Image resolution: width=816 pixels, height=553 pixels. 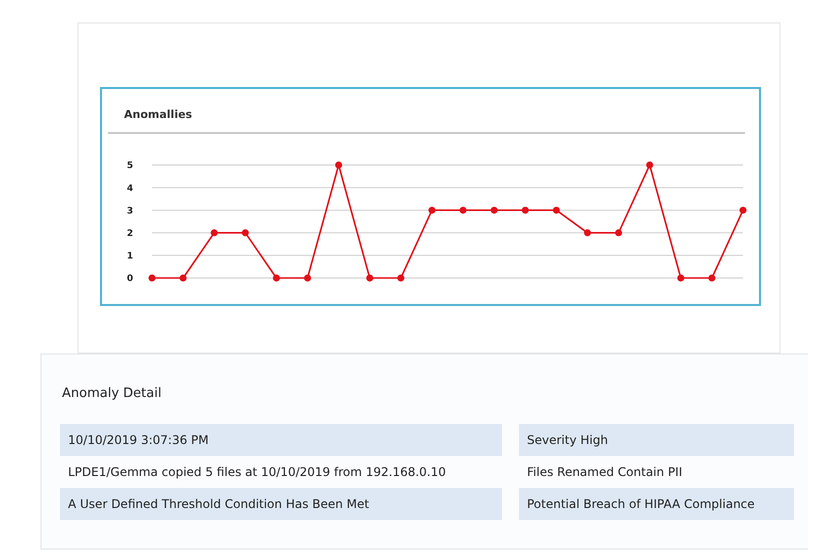 What do you see at coordinates (130, 279) in the screenshot?
I see `y-tick-label: 0` at bounding box center [130, 279].